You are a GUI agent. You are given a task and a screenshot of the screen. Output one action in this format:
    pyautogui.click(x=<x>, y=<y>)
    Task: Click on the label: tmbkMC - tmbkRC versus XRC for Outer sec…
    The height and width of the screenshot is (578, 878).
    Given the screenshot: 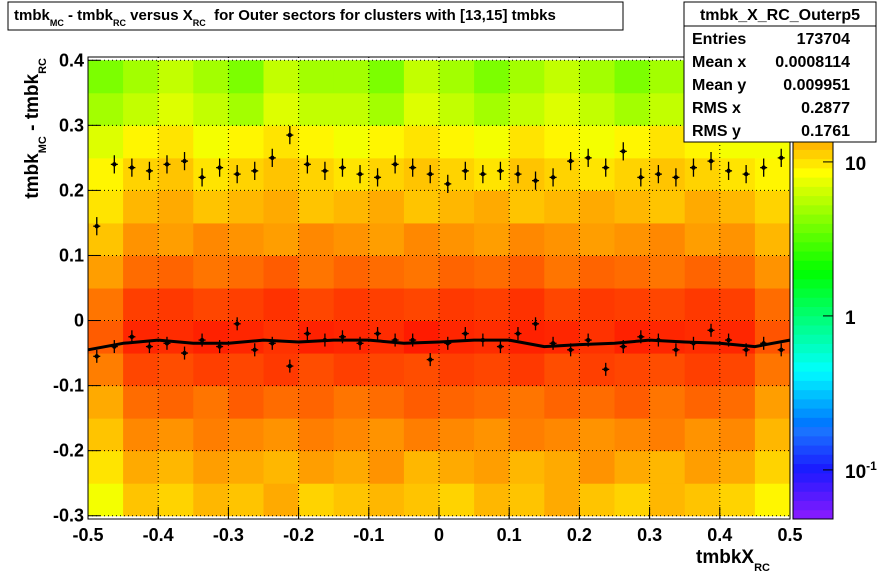 What is the action you would take?
    pyautogui.click(x=285, y=17)
    